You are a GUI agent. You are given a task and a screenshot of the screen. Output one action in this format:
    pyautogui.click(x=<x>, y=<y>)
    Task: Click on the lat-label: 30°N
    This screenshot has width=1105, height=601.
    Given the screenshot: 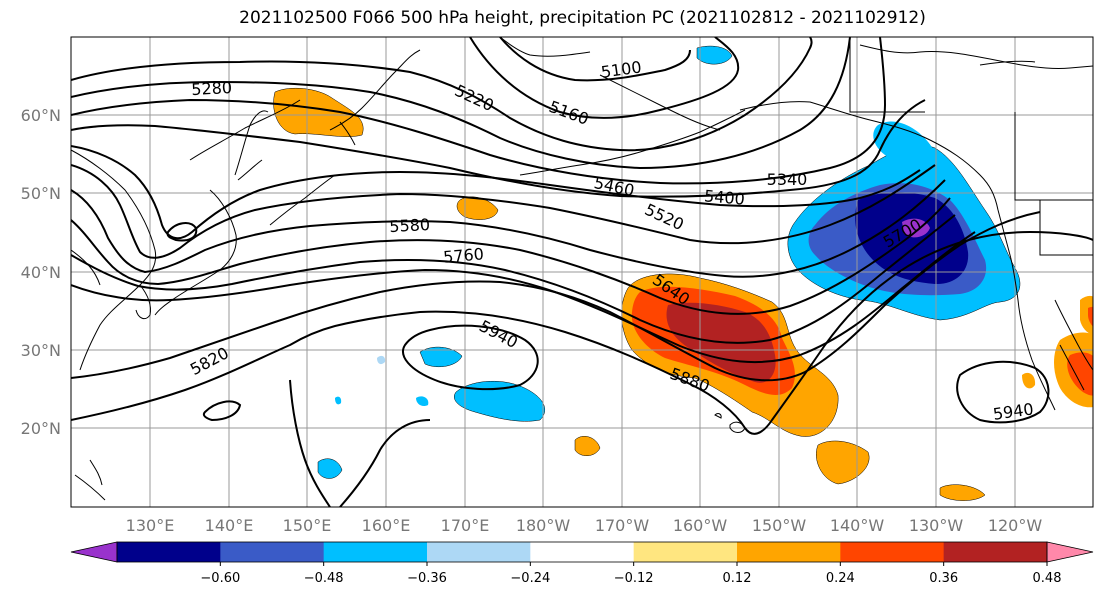 What is the action you would take?
    pyautogui.click(x=41, y=350)
    